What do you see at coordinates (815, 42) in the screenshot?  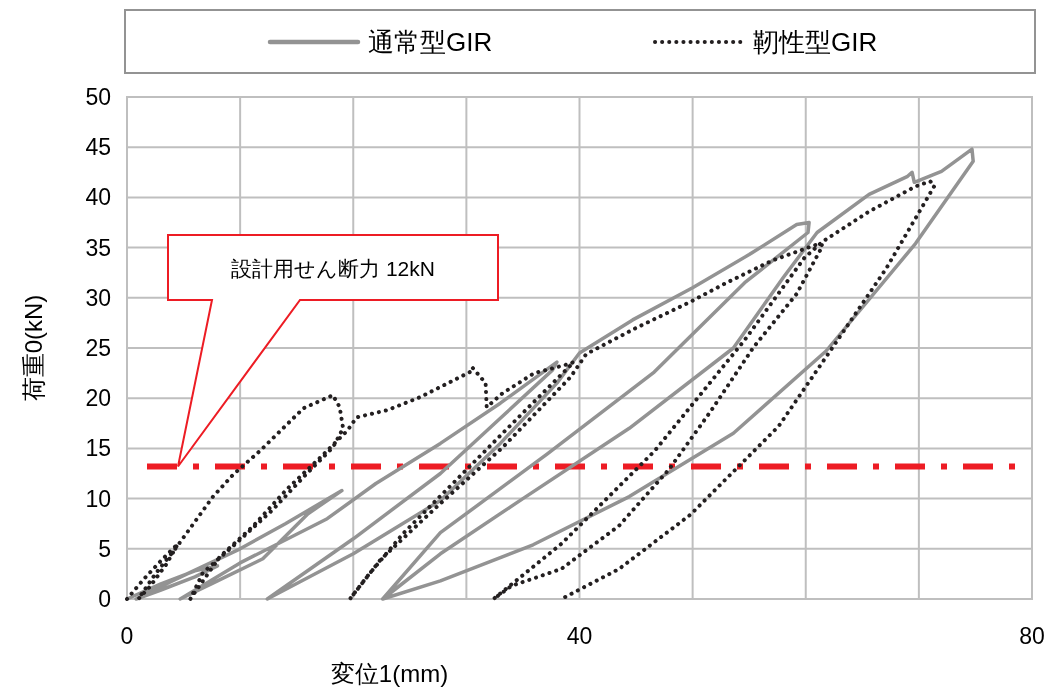 I see `legend-label: 靭性型GIR` at bounding box center [815, 42].